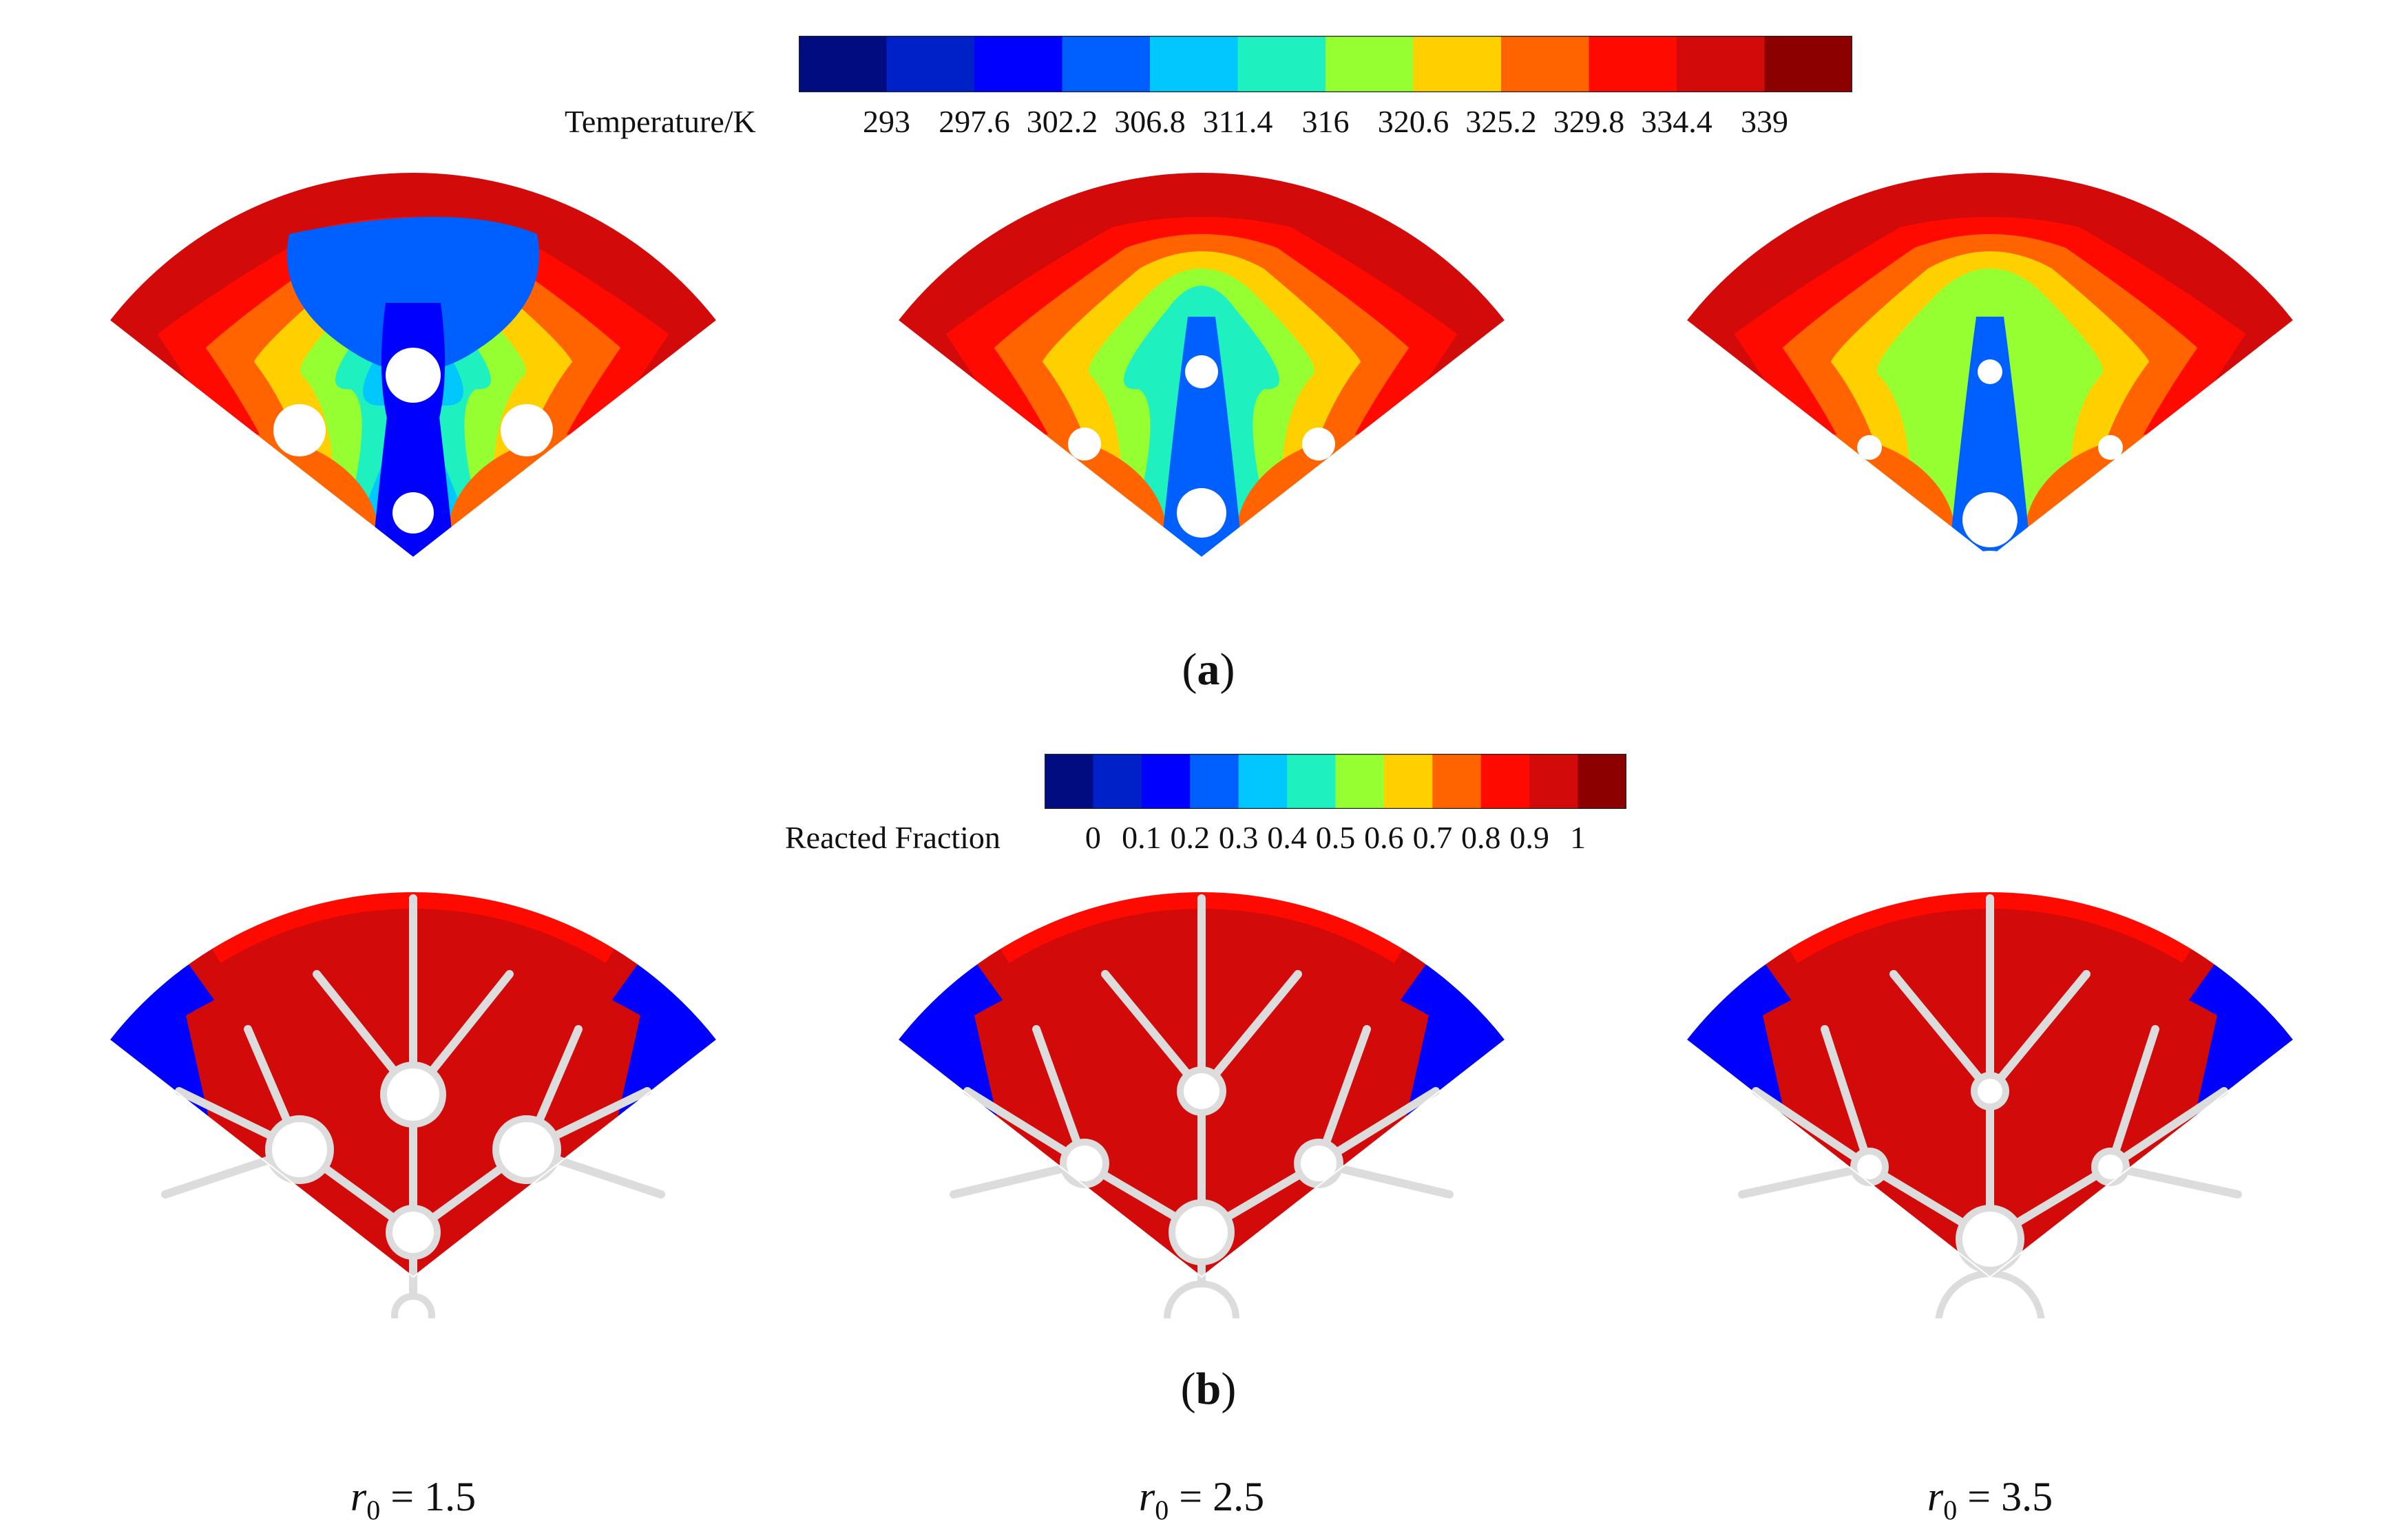  I want to click on temperature-colorbar, so click(1325, 64).